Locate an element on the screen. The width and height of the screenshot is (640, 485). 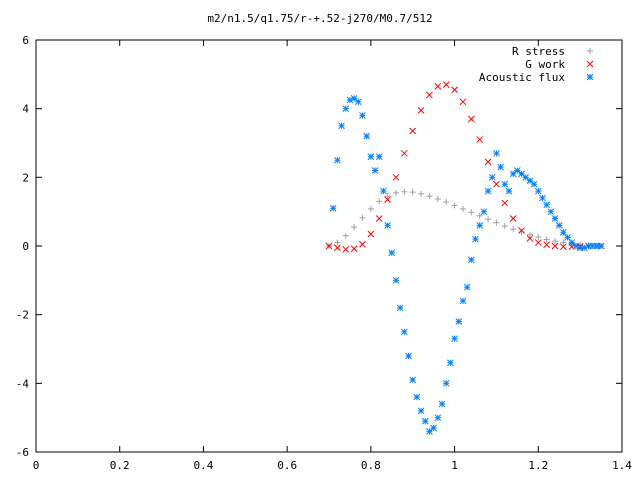
x-tick-label: 1 is located at coordinates (454, 465).